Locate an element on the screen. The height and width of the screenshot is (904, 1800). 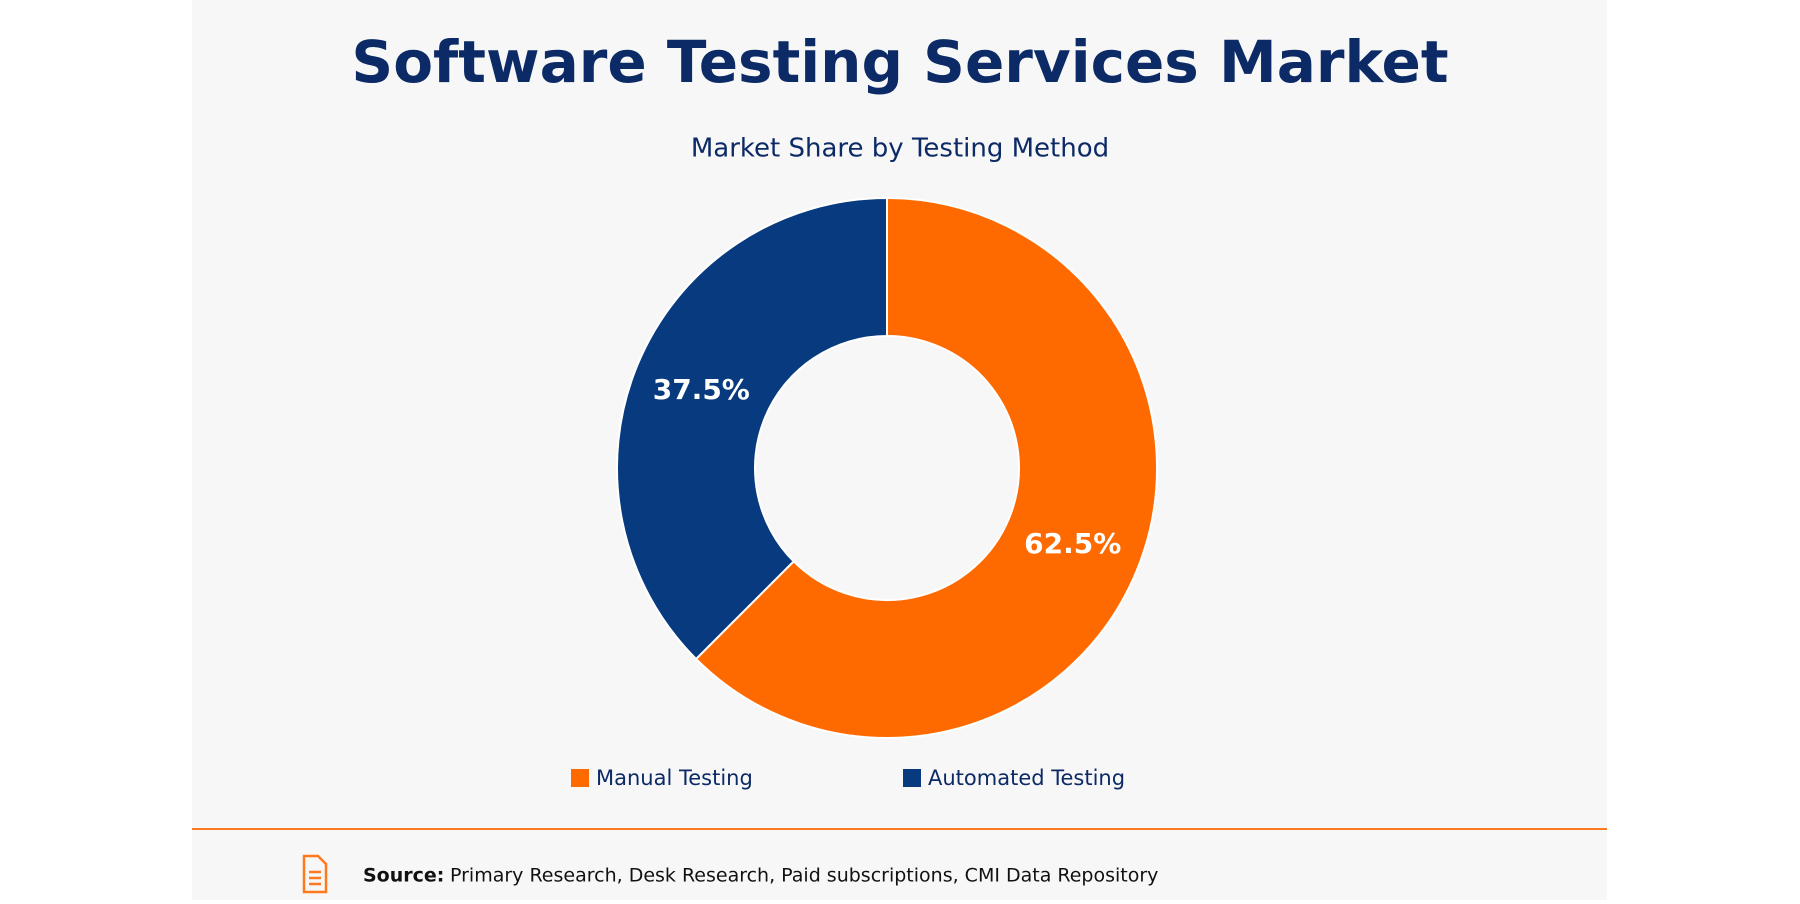
chart-title: Software Testing Services Market is located at coordinates (899, 62).